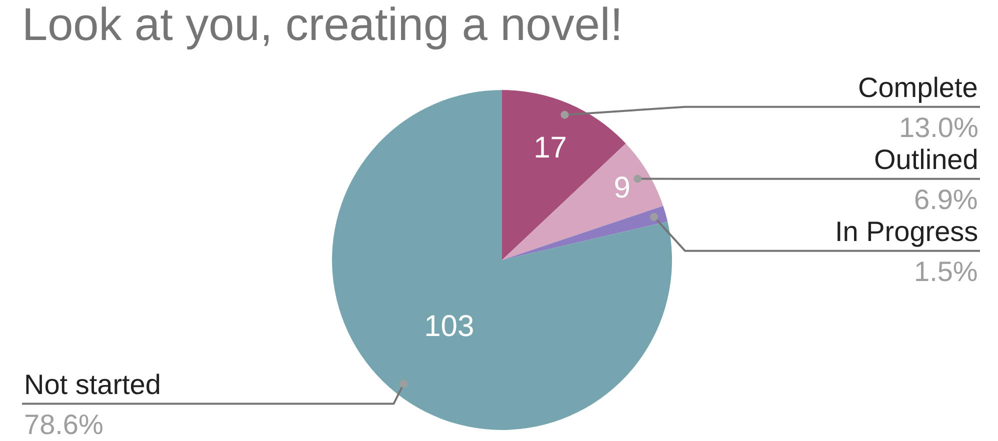 This screenshot has width=998, height=441. What do you see at coordinates (918, 87) in the screenshot?
I see `slice-label: Complete` at bounding box center [918, 87].